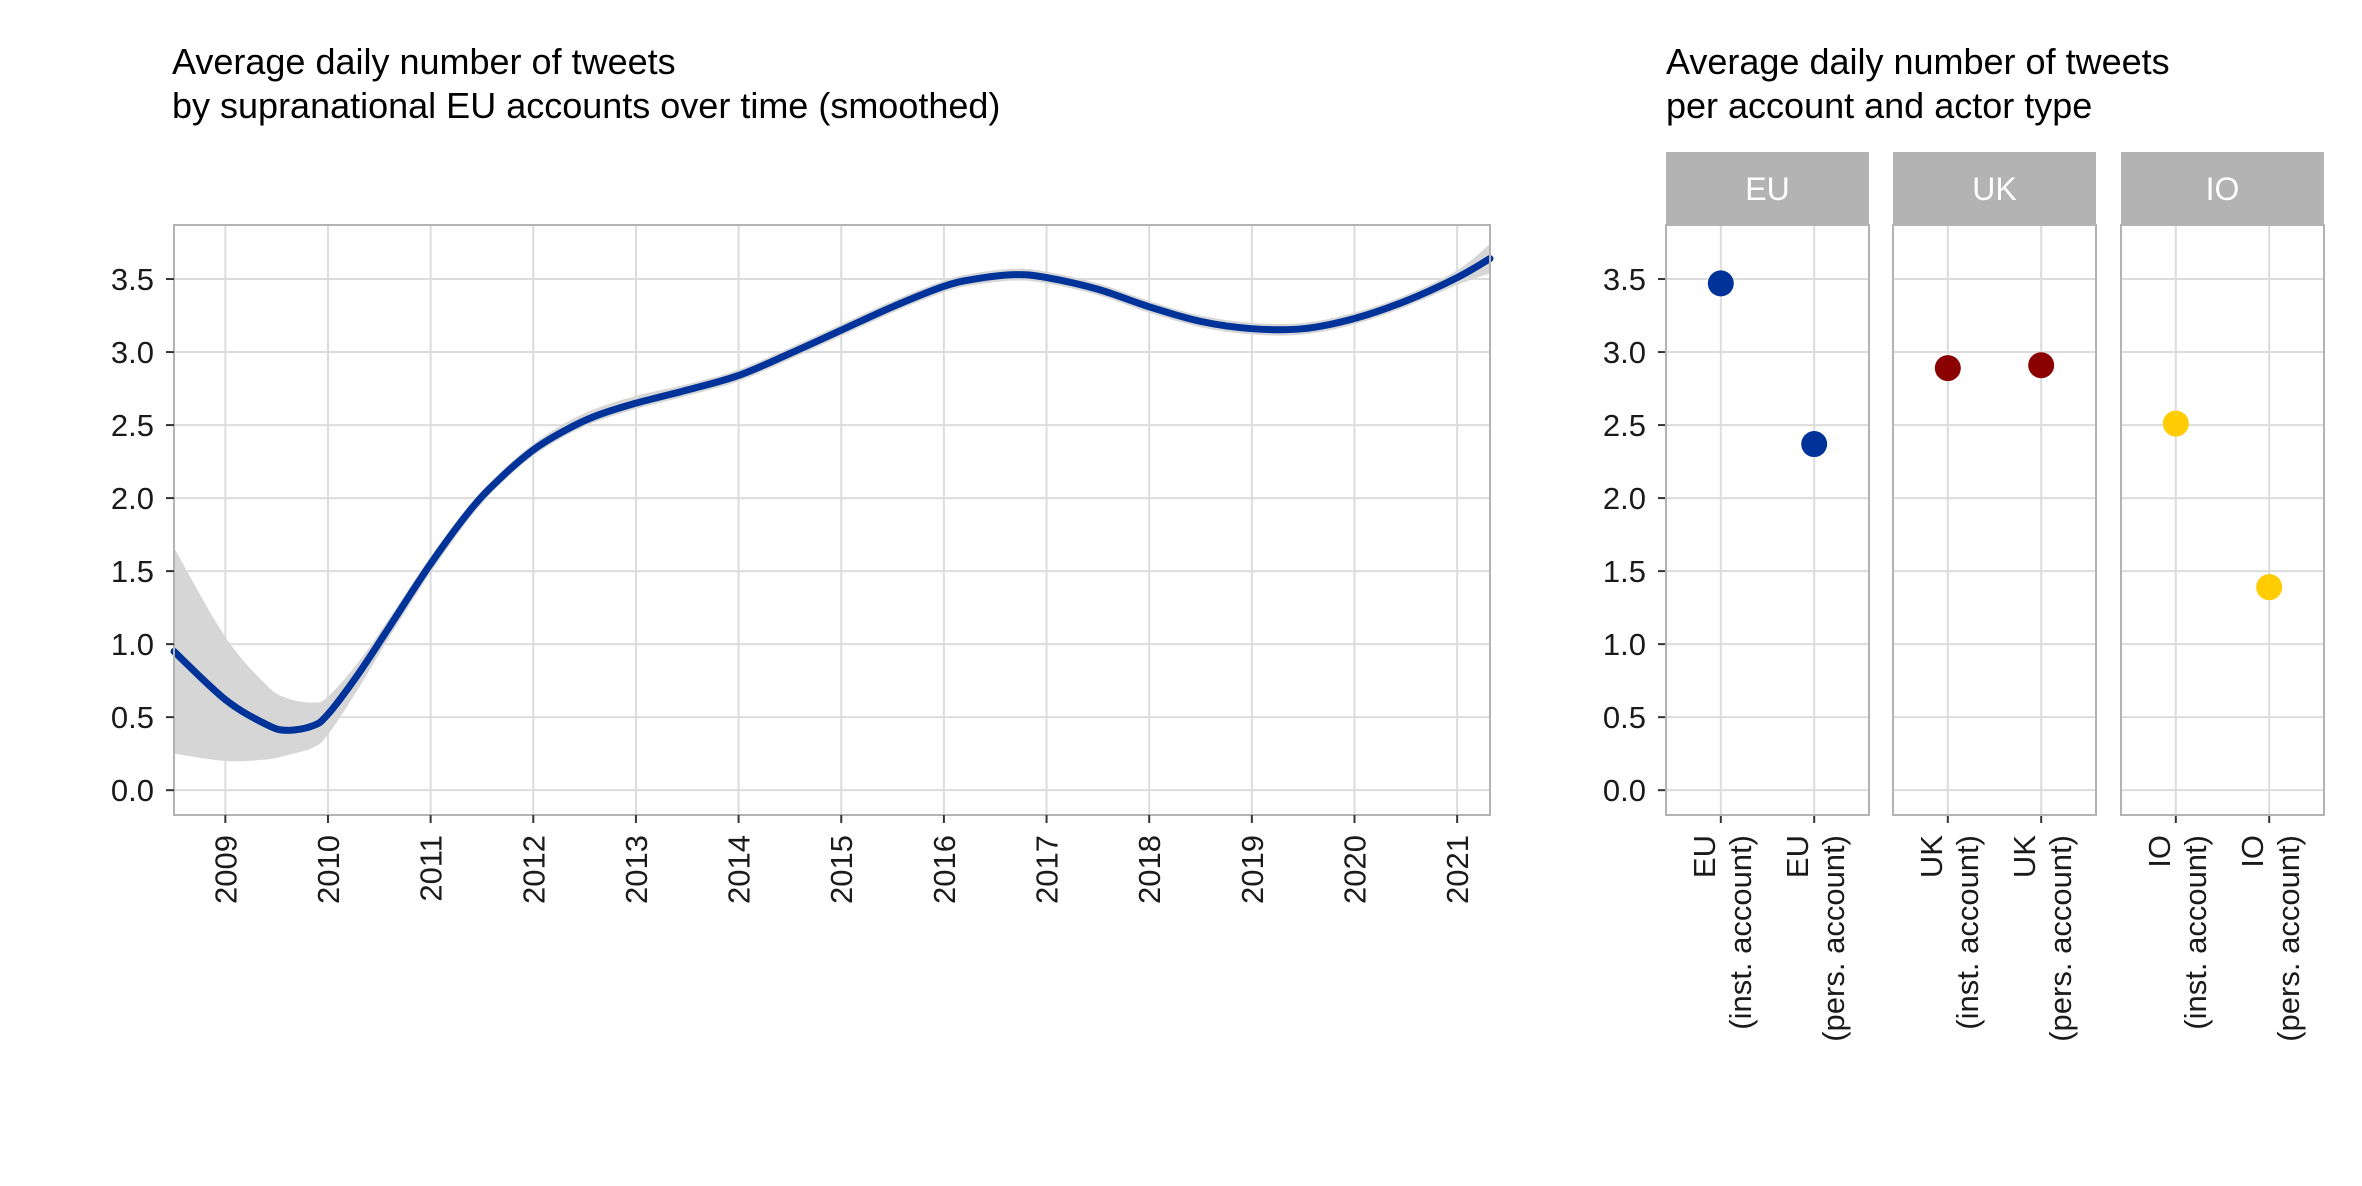 The image size is (2362, 1186). Describe the element at coordinates (1624, 498) in the screenshot. I see `right-y-tick-label: 2.0` at that location.